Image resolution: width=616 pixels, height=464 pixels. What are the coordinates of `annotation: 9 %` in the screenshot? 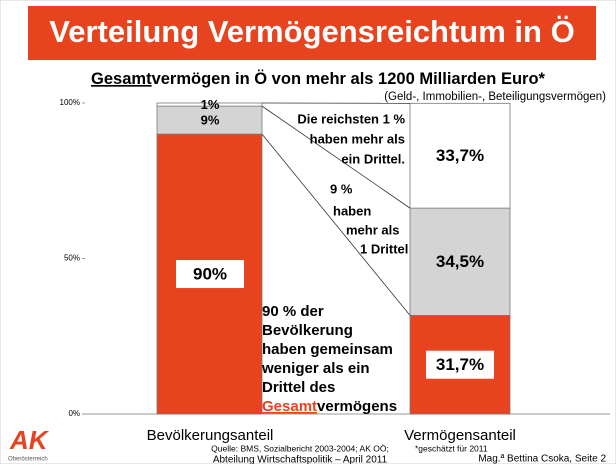 It's located at (341, 188).